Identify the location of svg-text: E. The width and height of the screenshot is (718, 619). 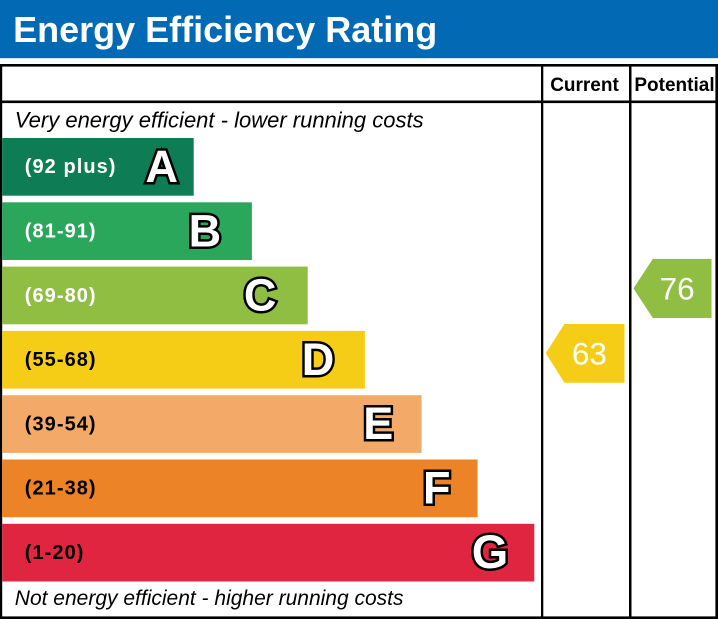
(378, 423).